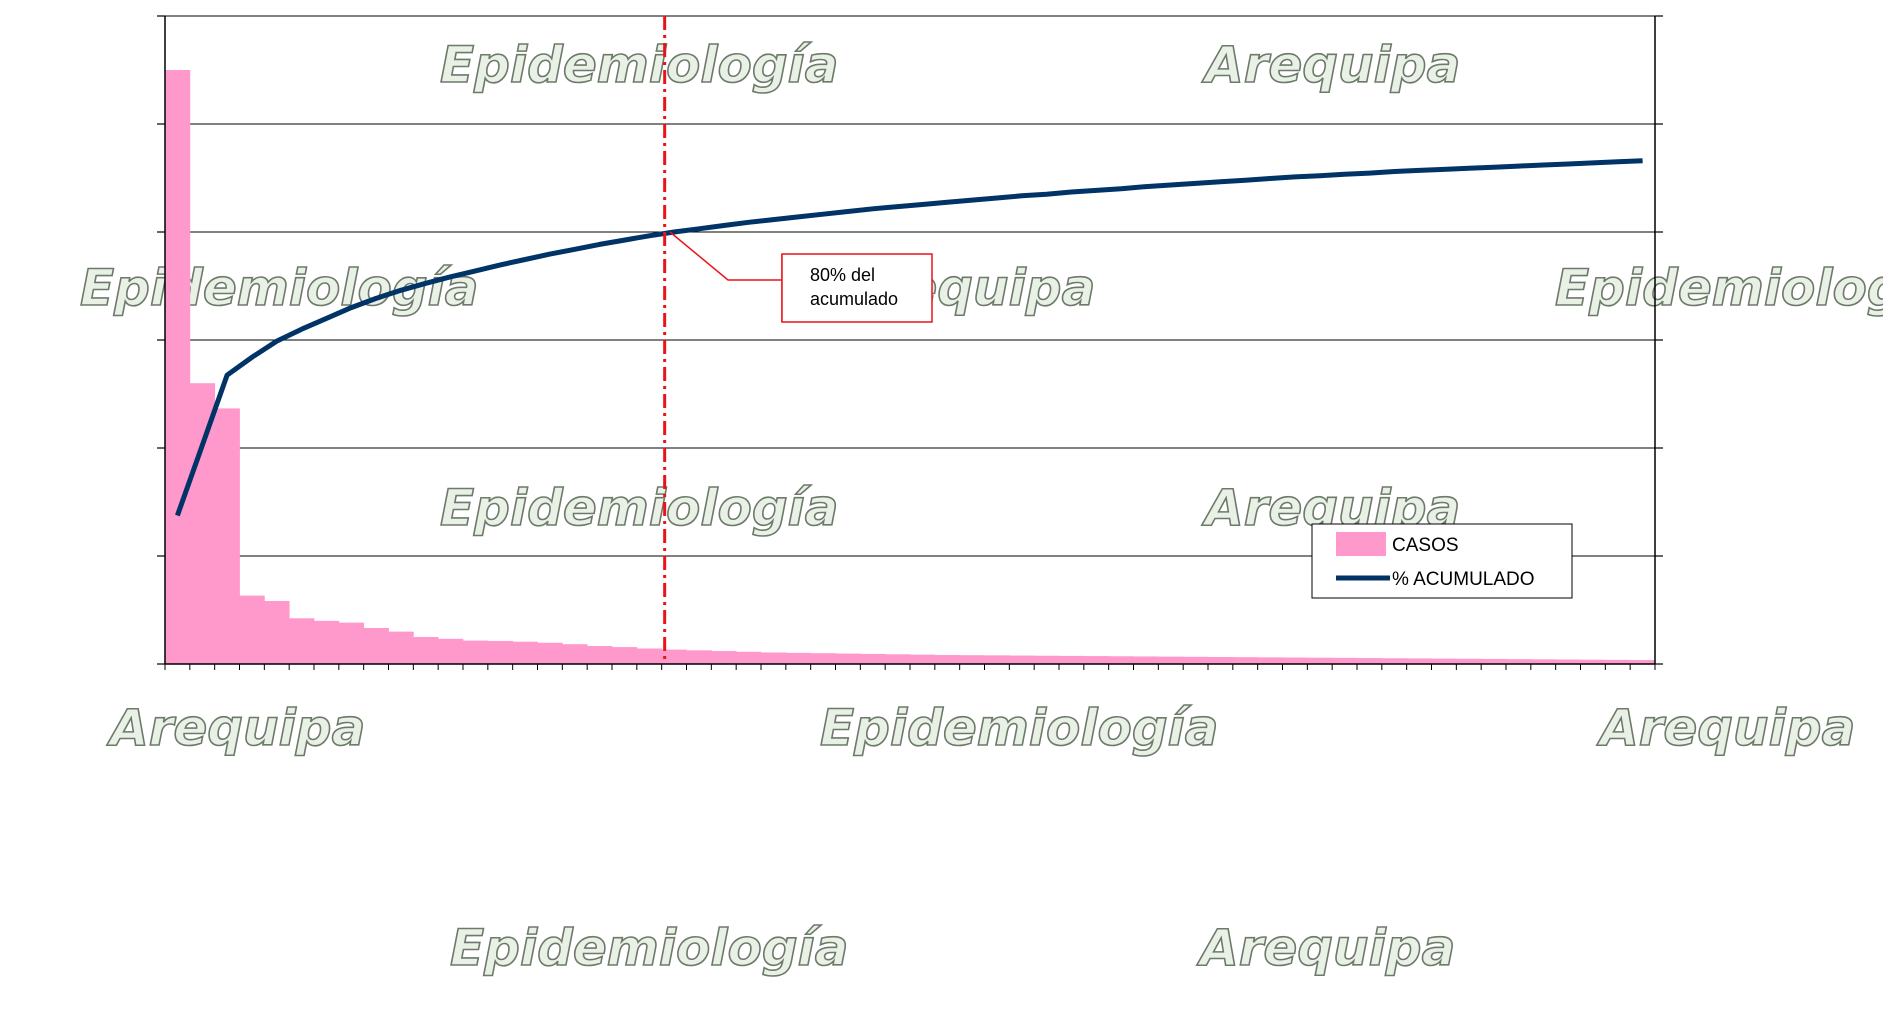 The image size is (1883, 1015). Describe the element at coordinates (1019, 728) in the screenshot. I see `watermark-text-8: Epidemiología` at that location.